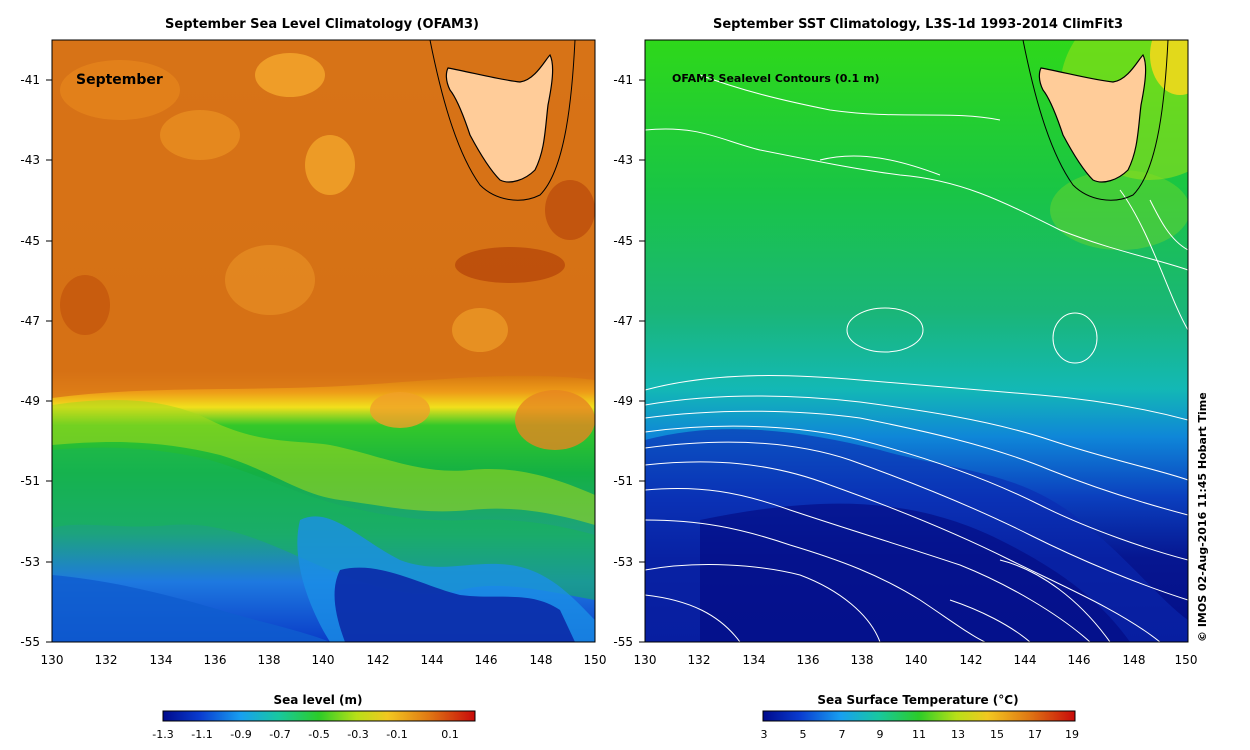 Image resolution: width=1250 pixels, height=750 pixels. What do you see at coordinates (162, 734) in the screenshot?
I see `colorbar-tick-label: -1.3` at bounding box center [162, 734].